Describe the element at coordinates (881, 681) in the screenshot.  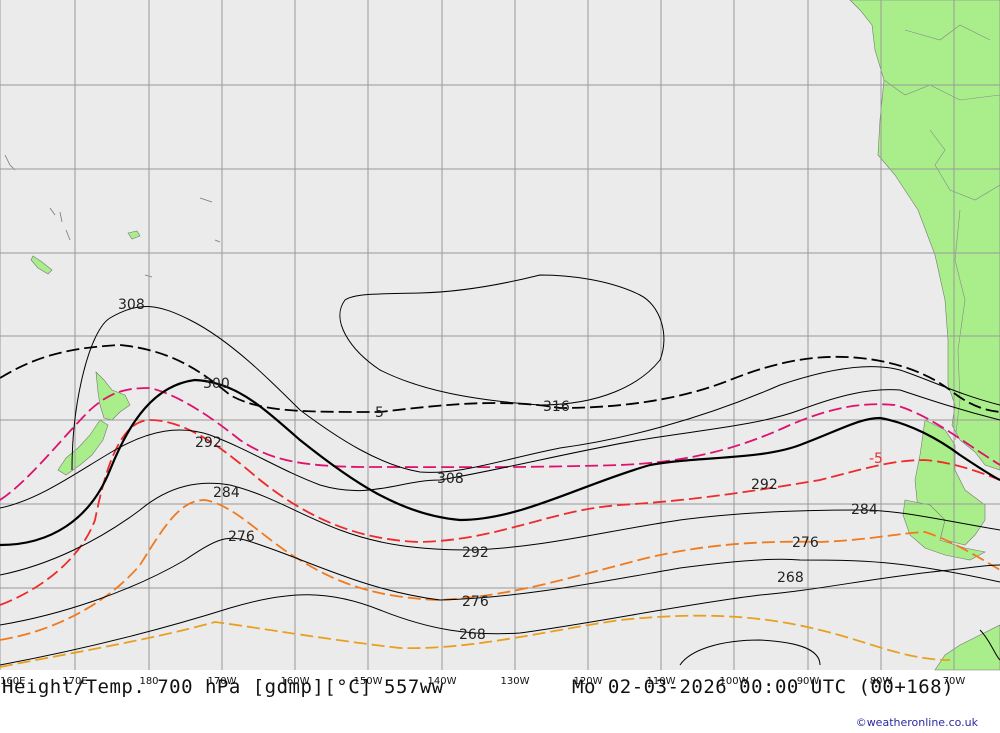
I see `longitude-label: 80W` at that location.